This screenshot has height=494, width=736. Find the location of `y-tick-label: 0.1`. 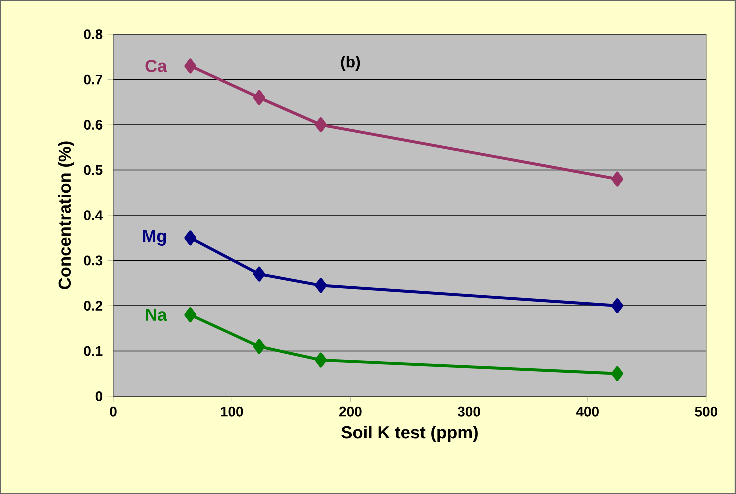

y-tick-label: 0.1 is located at coordinates (93, 351).